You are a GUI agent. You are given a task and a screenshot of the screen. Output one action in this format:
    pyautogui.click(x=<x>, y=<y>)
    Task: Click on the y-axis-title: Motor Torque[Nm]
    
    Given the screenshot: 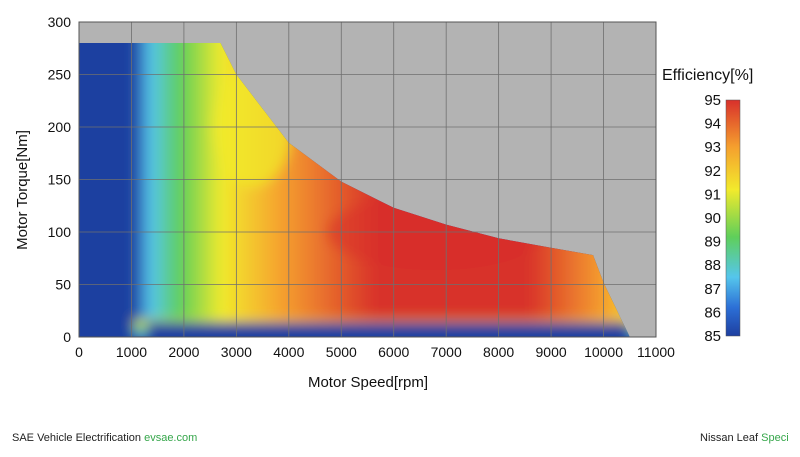 What is the action you would take?
    pyautogui.click(x=22, y=190)
    